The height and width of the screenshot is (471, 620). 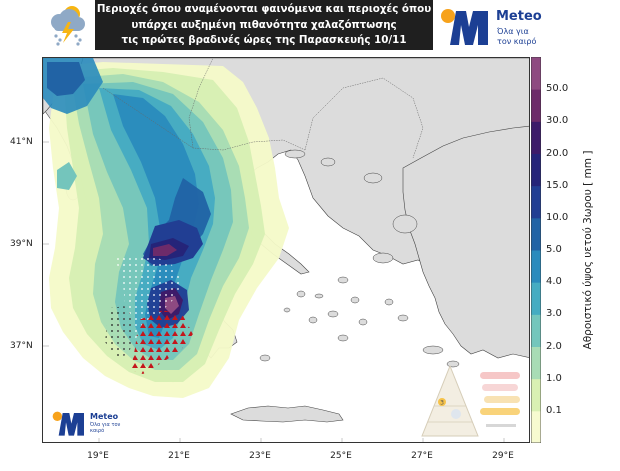 I want to click on longitude-label: 29°E, so click(x=503, y=456).